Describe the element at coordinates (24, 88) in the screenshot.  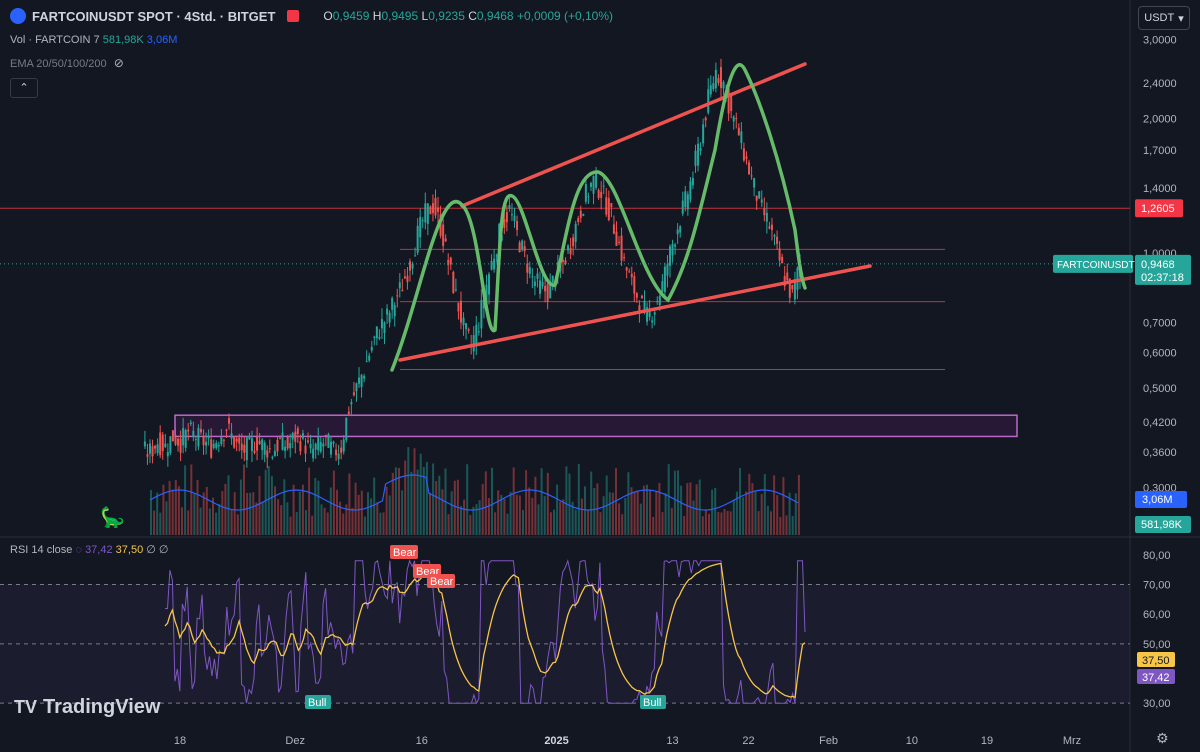
I see `collapse-legend-button: ⌃` at that location.